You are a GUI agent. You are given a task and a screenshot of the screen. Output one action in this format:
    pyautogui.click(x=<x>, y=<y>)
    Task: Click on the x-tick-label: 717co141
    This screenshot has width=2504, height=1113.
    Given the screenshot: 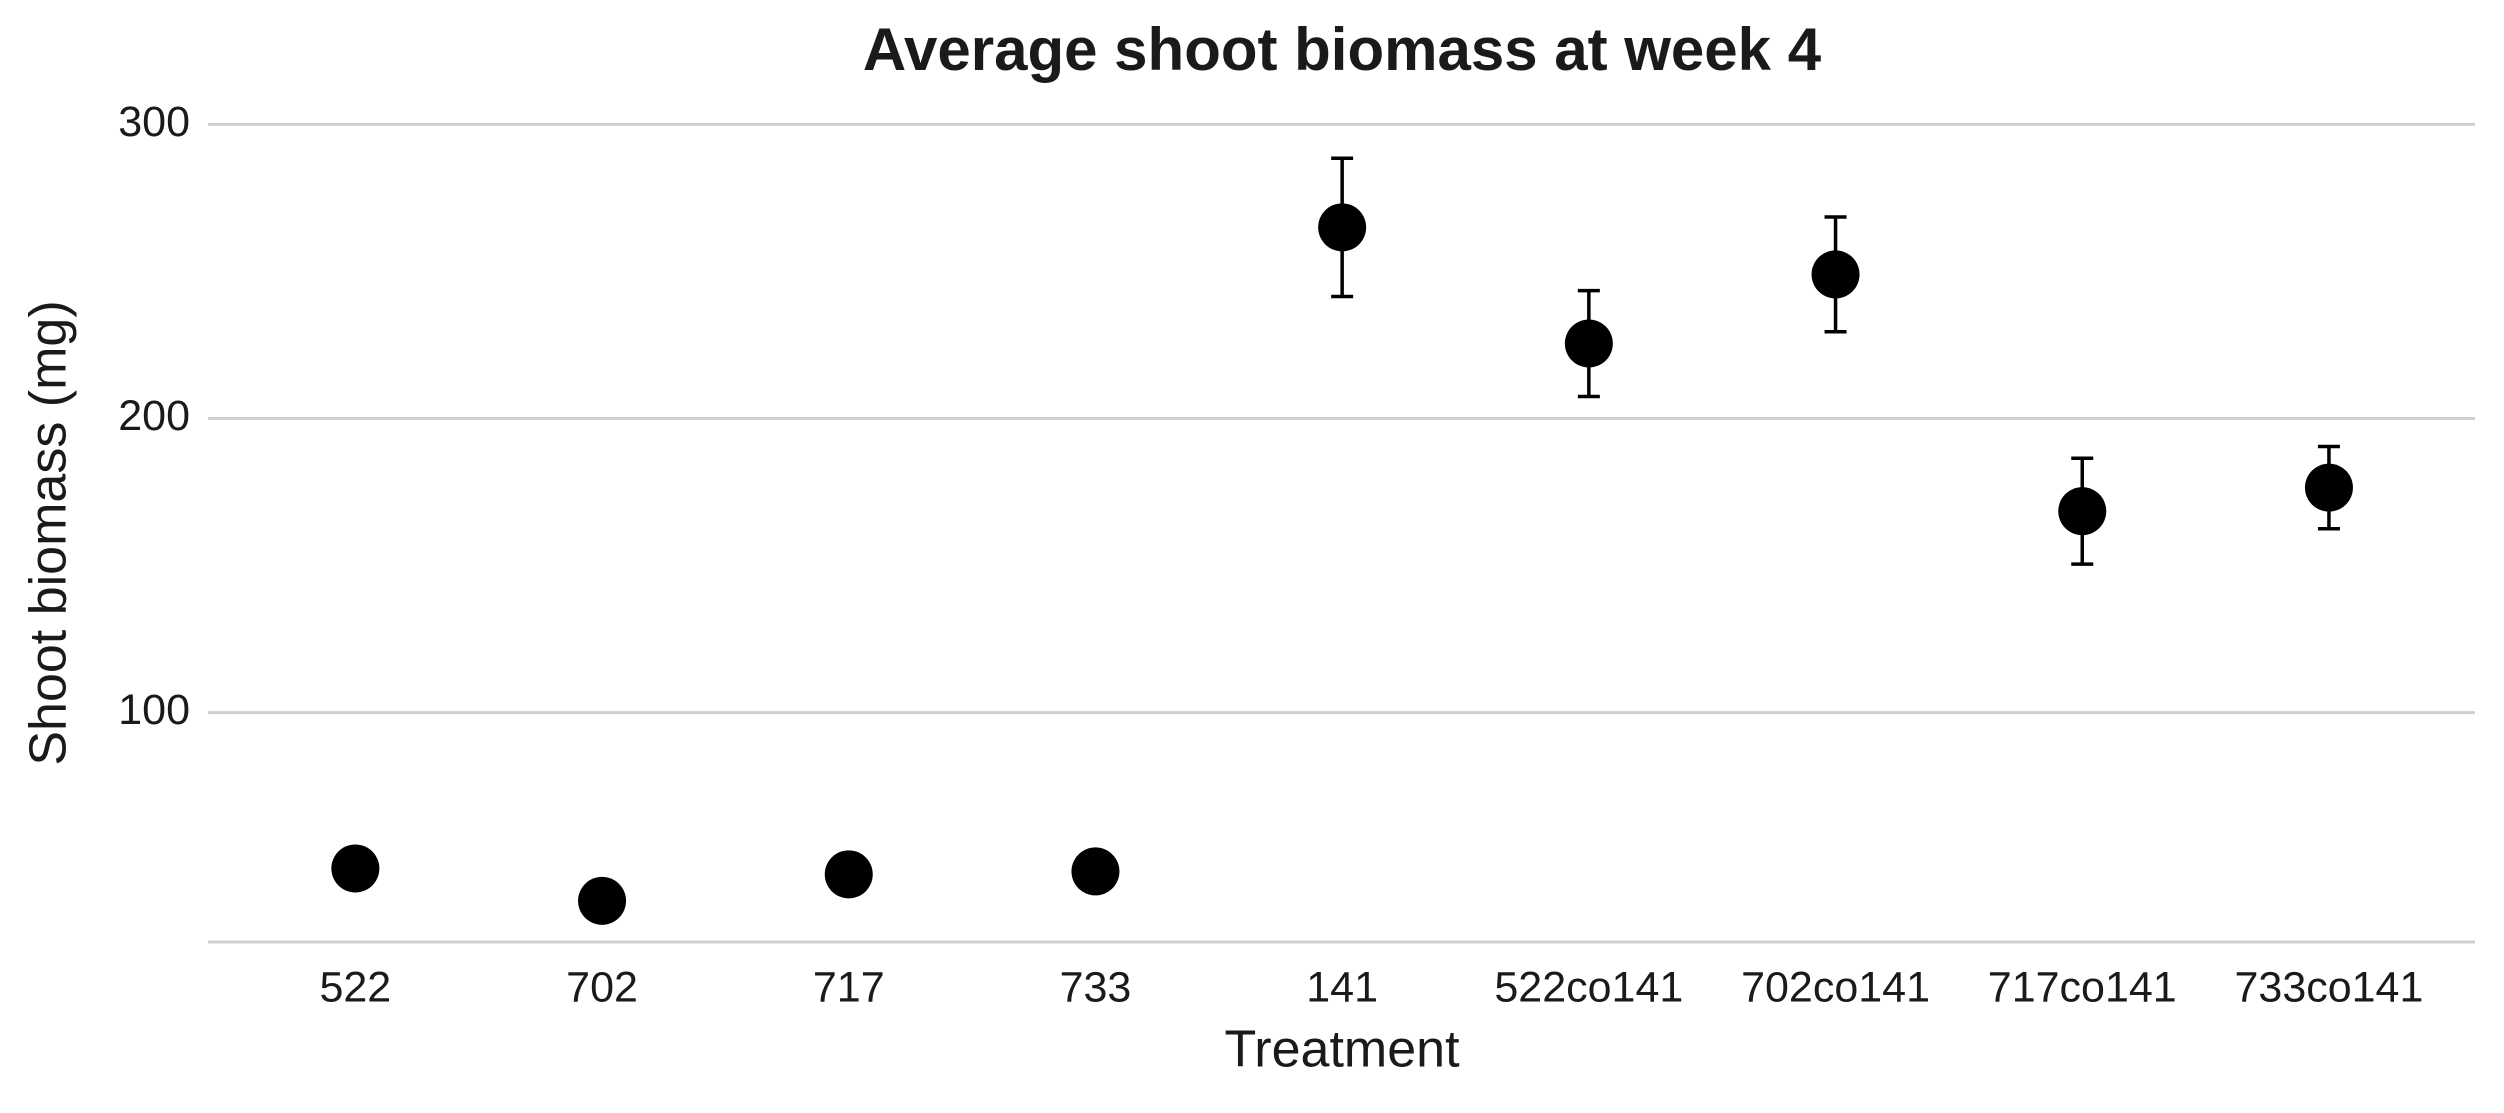 What is the action you would take?
    pyautogui.click(x=2082, y=987)
    